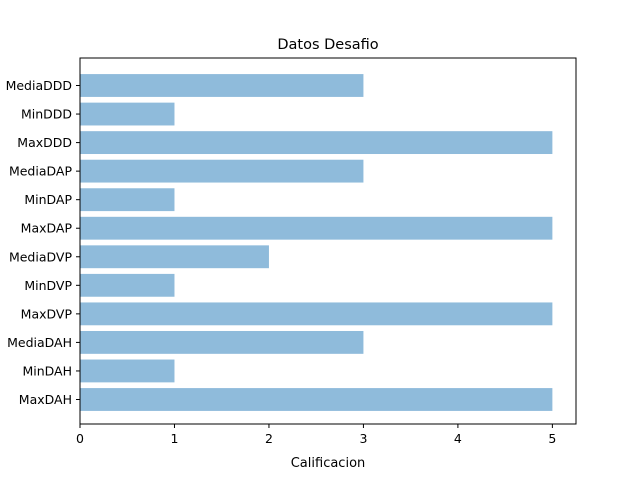  Describe the element at coordinates (48, 285) in the screenshot. I see `y-tick-label: MinDVP` at that location.